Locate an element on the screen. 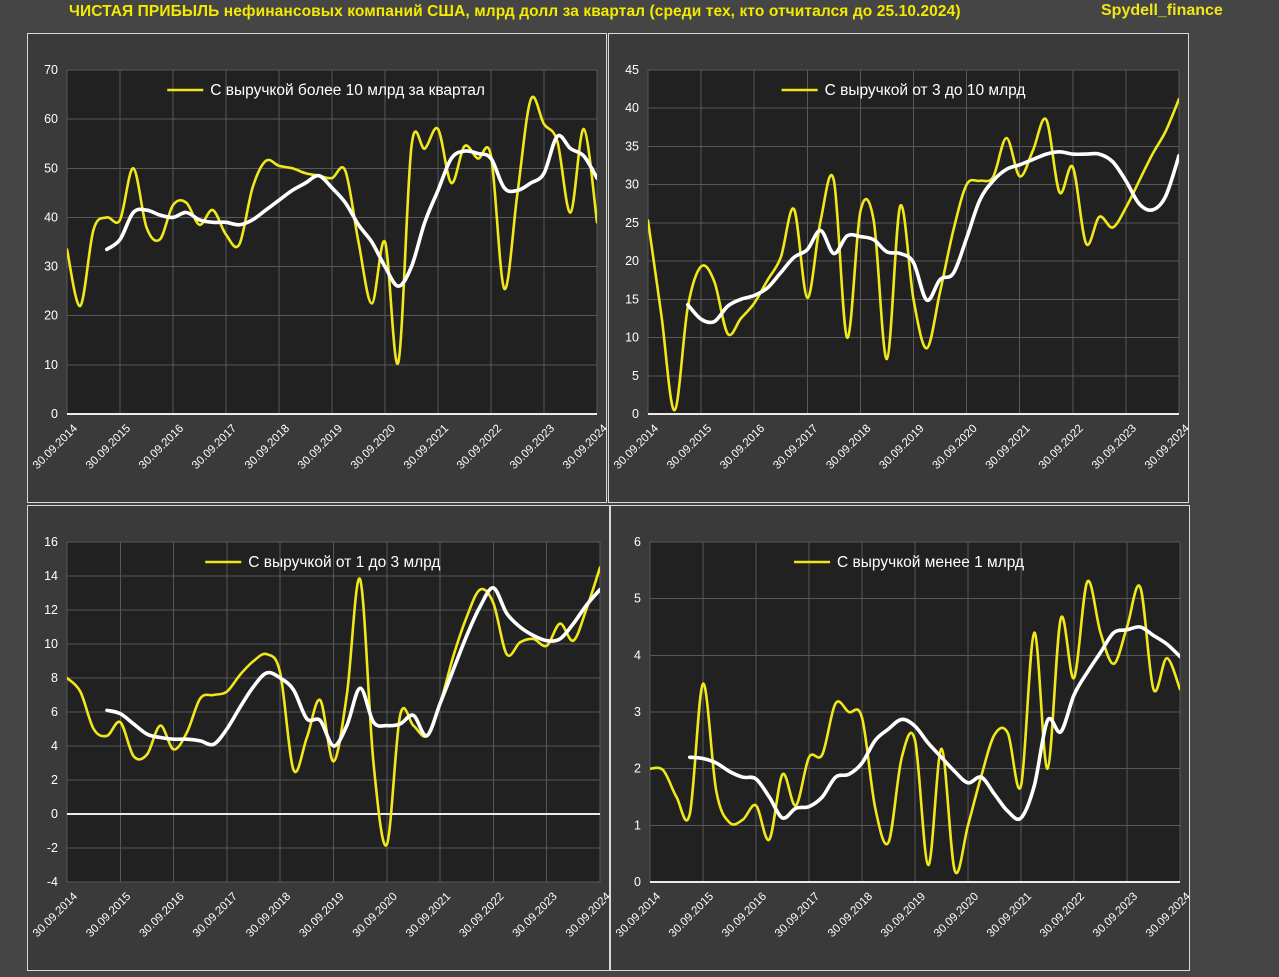 The height and width of the screenshot is (977, 1279). svg-text: 45 is located at coordinates (632, 70).